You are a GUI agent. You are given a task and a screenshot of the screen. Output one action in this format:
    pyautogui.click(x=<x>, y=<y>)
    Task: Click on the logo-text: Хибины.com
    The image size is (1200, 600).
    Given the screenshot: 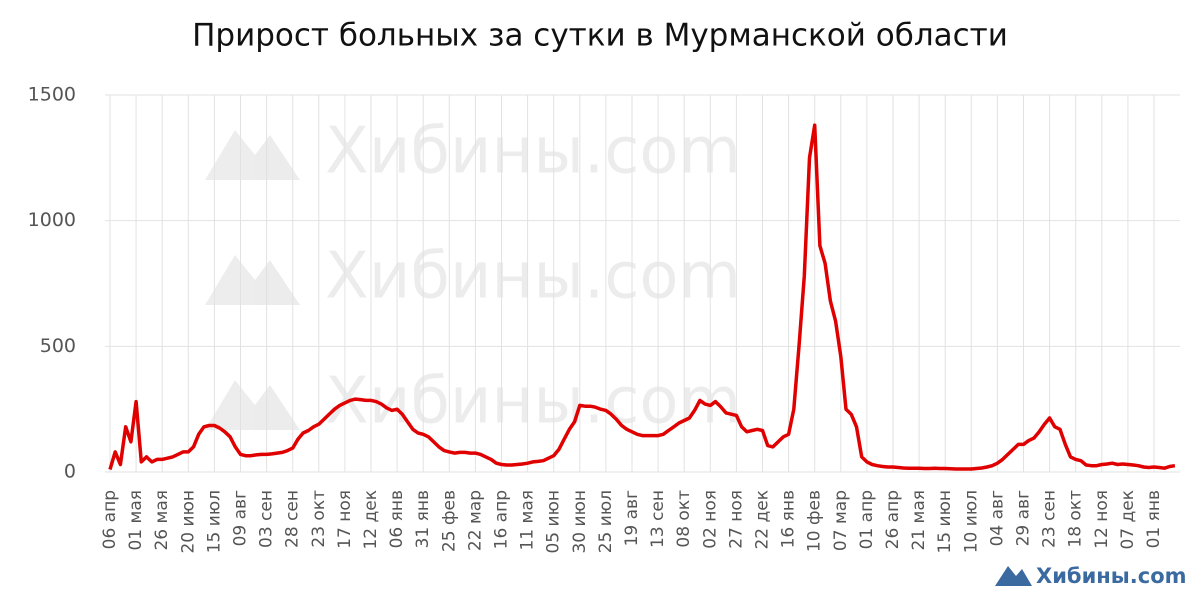 What is the action you would take?
    pyautogui.click(x=1111, y=576)
    